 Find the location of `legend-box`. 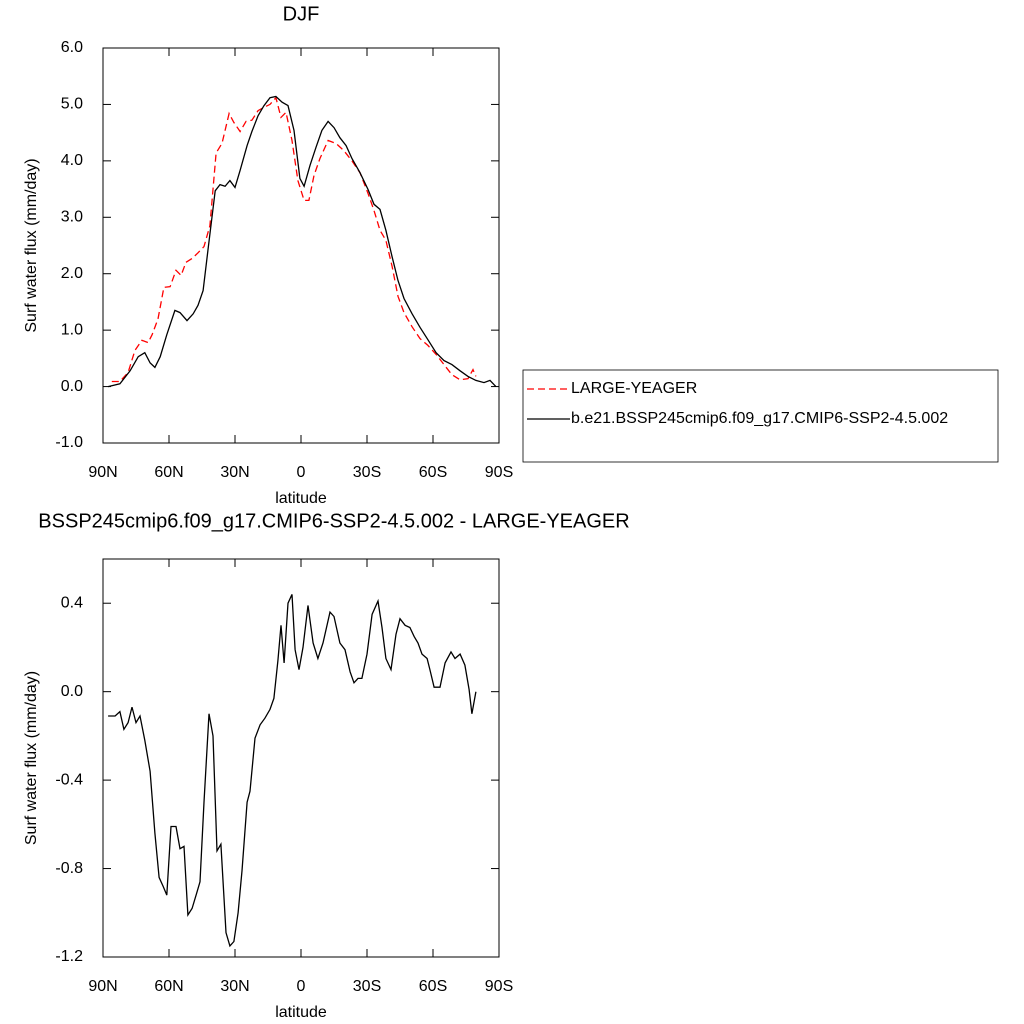

legend-box is located at coordinates (760, 416).